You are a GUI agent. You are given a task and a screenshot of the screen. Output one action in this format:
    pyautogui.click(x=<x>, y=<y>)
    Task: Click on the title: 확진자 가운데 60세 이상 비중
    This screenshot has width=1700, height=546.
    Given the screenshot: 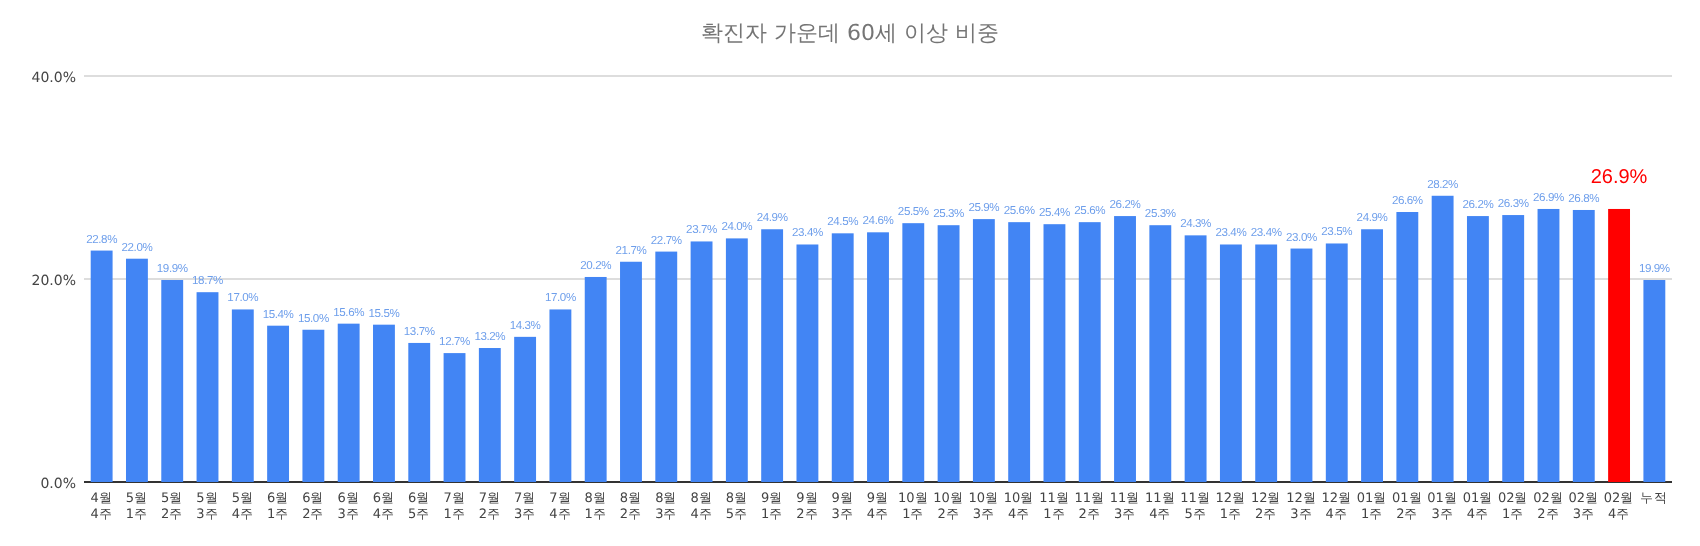 What is the action you would take?
    pyautogui.click(x=850, y=33)
    